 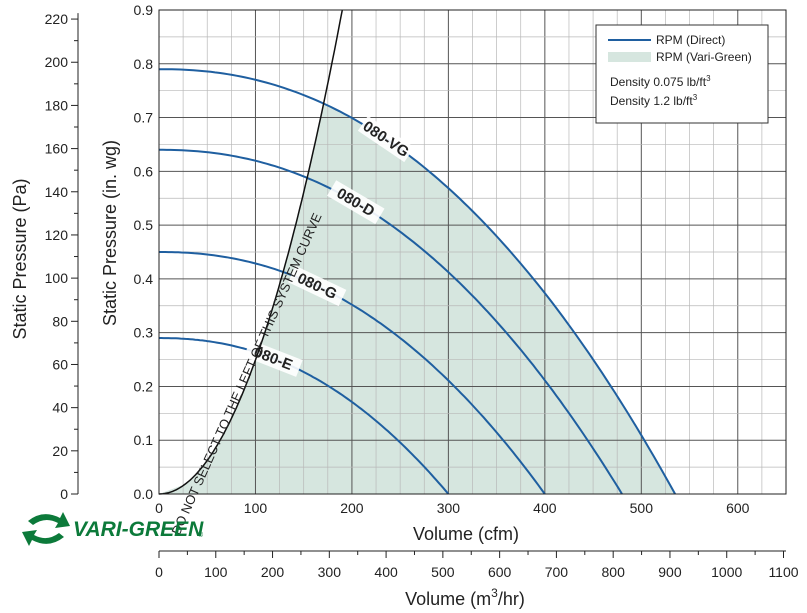 What do you see at coordinates (500, 572) in the screenshot?
I see `m3hr-tick-label: 600` at bounding box center [500, 572].